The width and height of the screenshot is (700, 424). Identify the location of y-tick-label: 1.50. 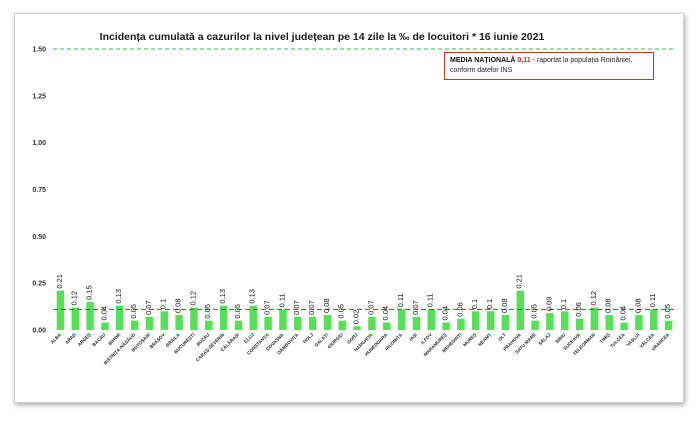
(39, 50).